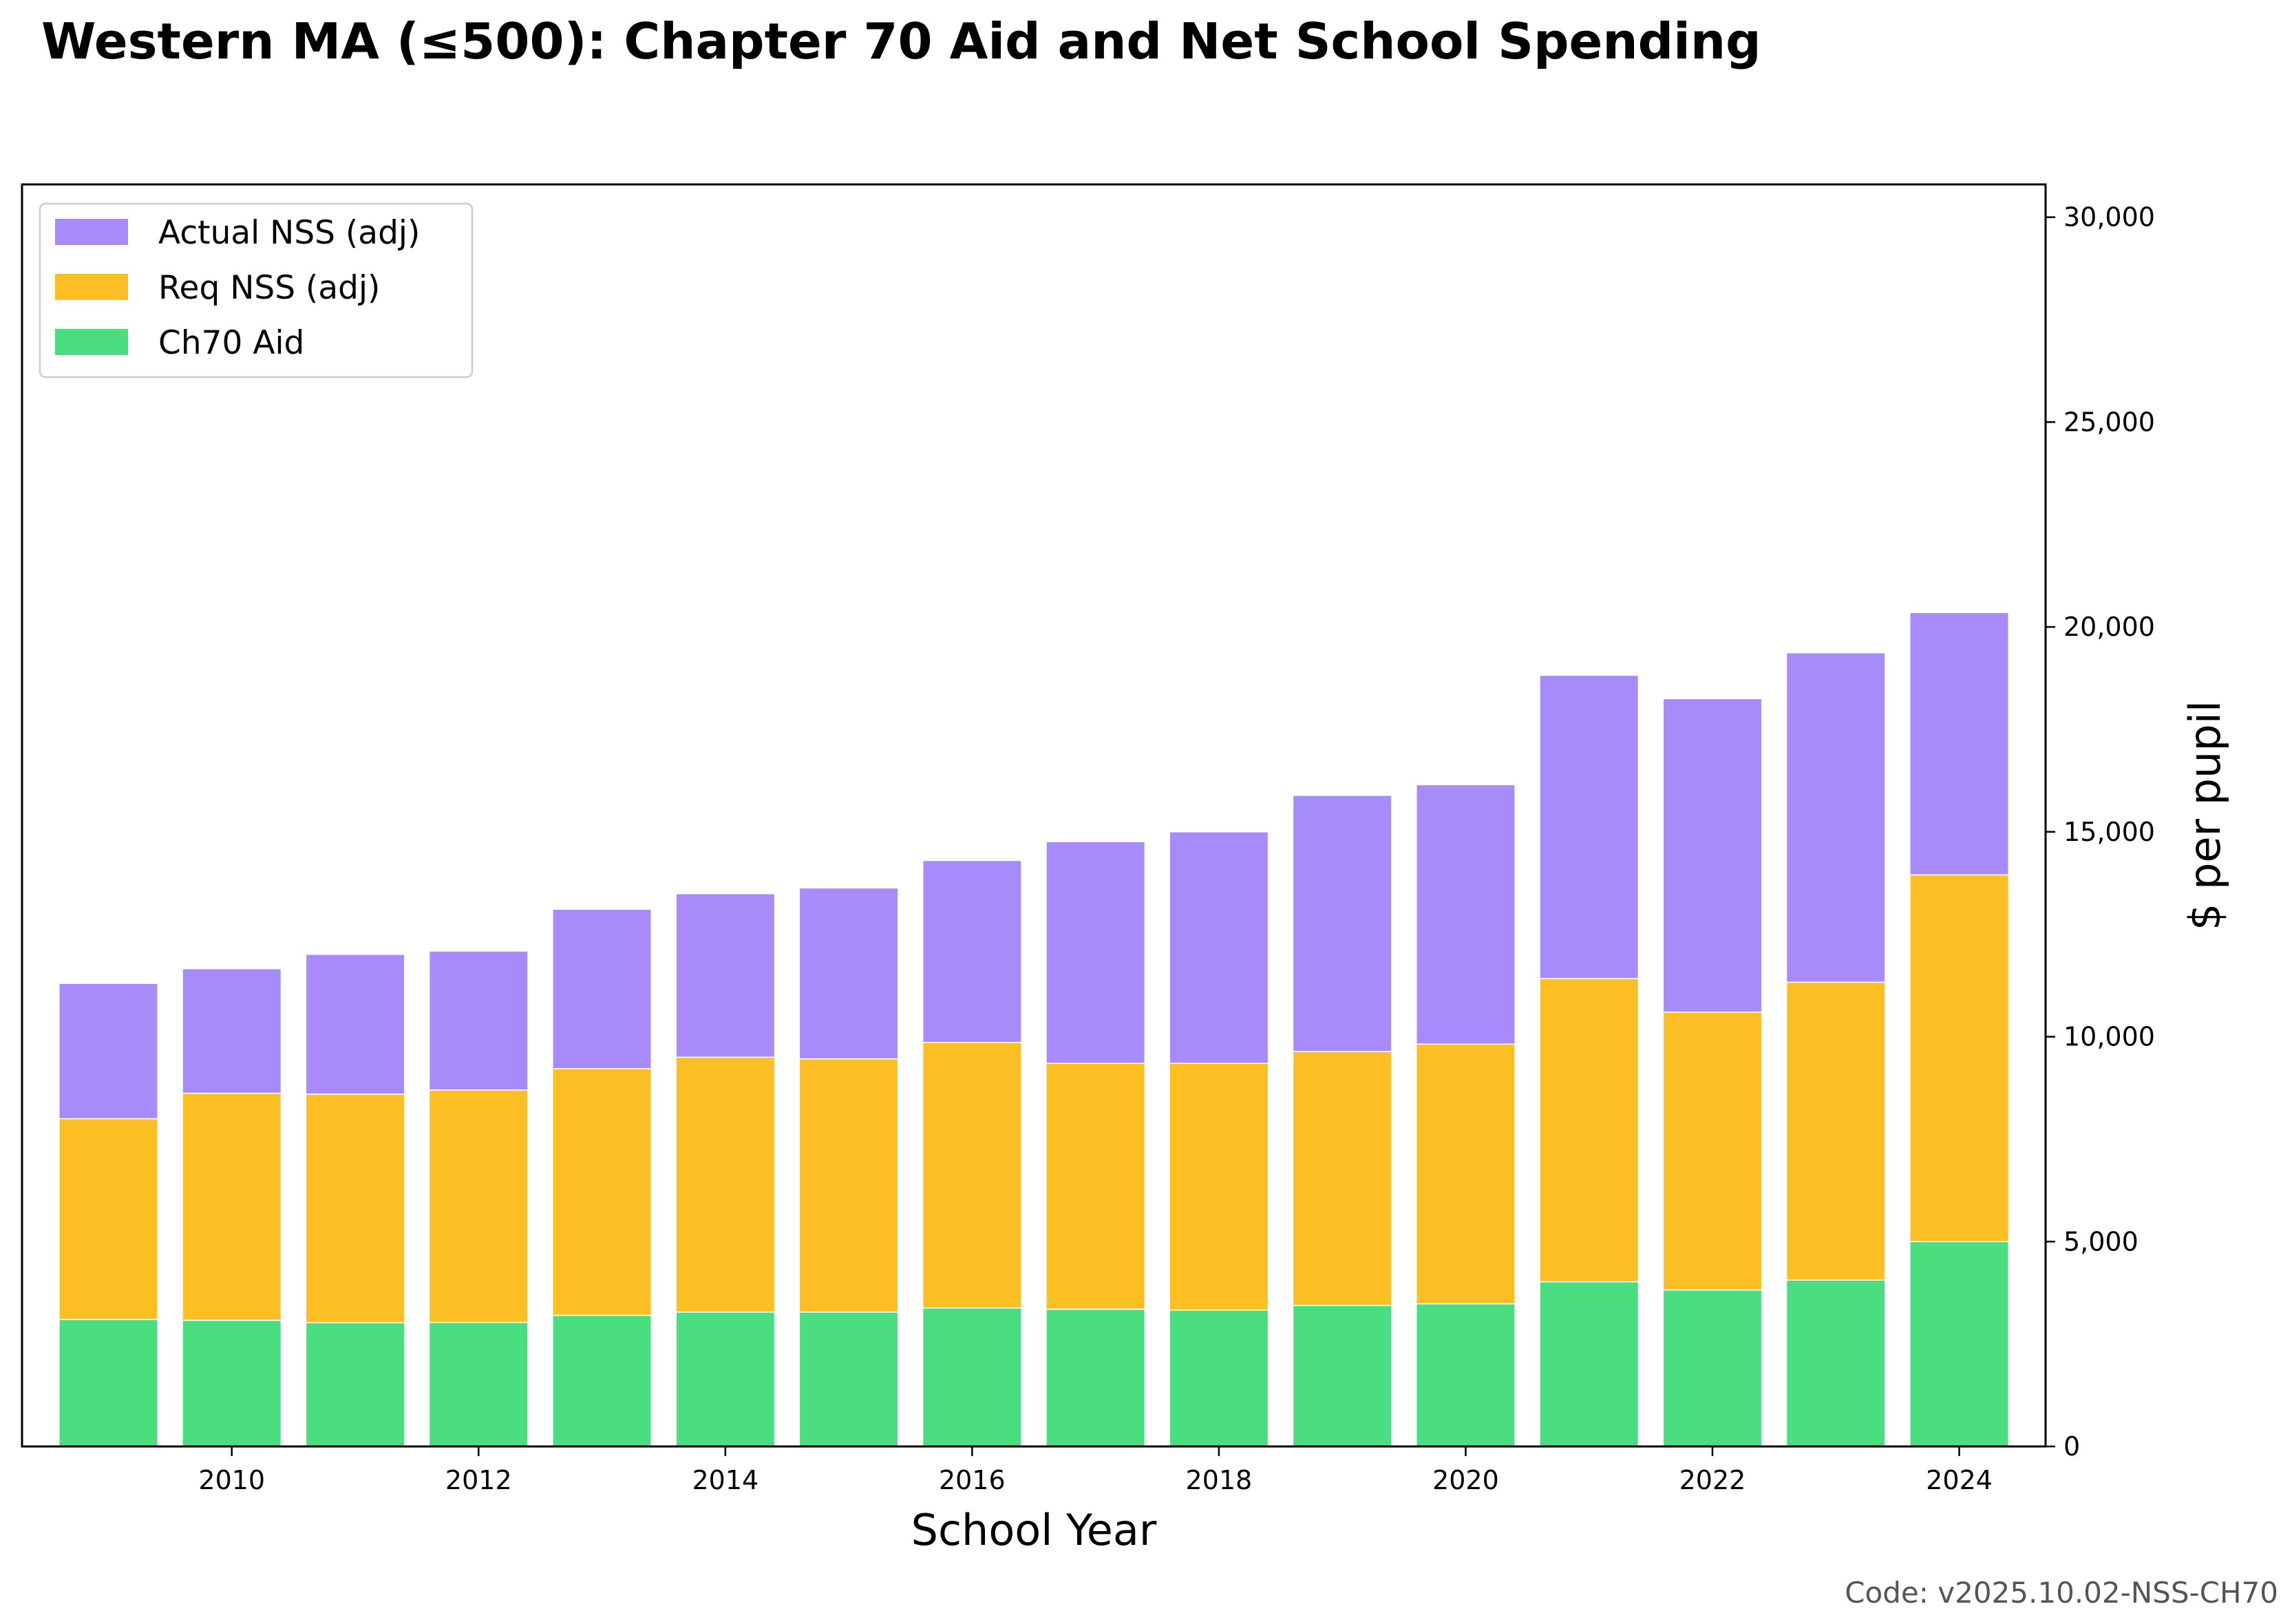  What do you see at coordinates (1219, 1186) in the screenshot?
I see `bar-req-nss-adj-2018` at bounding box center [1219, 1186].